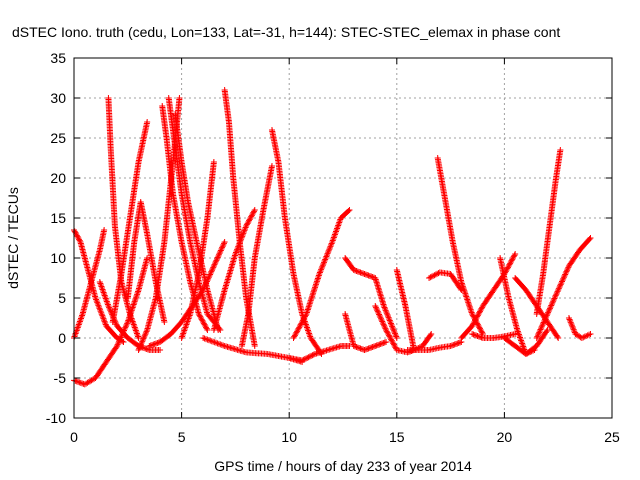 This screenshot has width=640, height=480. What do you see at coordinates (58, 98) in the screenshot?
I see `y-tick-label: 30` at bounding box center [58, 98].